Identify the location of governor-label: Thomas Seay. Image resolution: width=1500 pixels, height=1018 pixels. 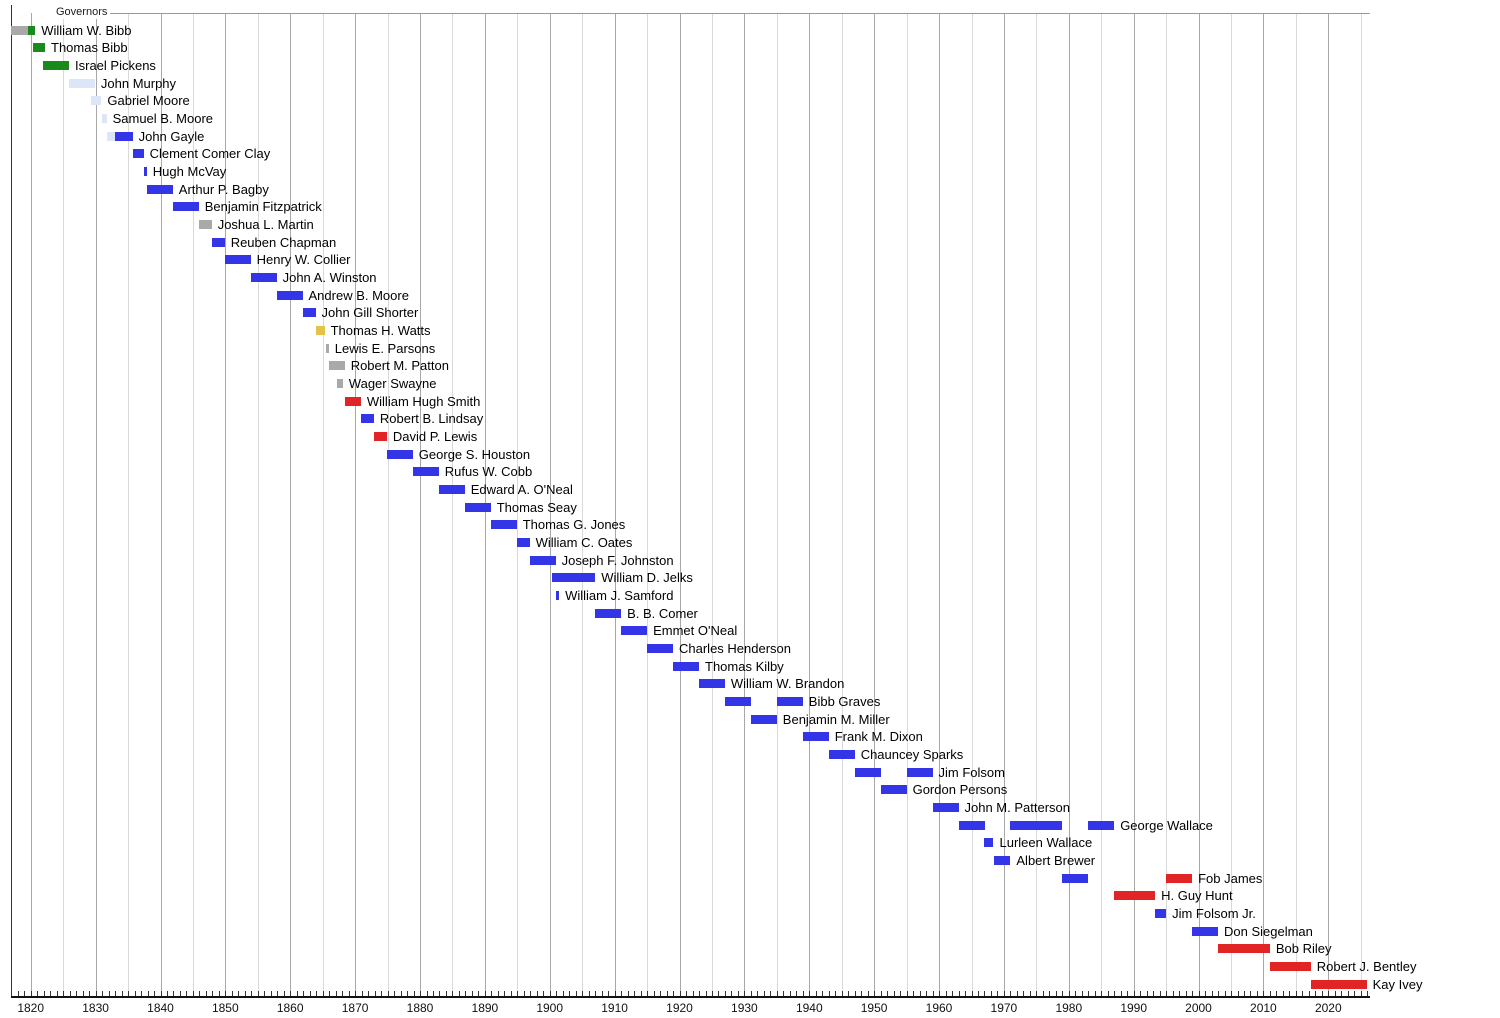
(536, 507).